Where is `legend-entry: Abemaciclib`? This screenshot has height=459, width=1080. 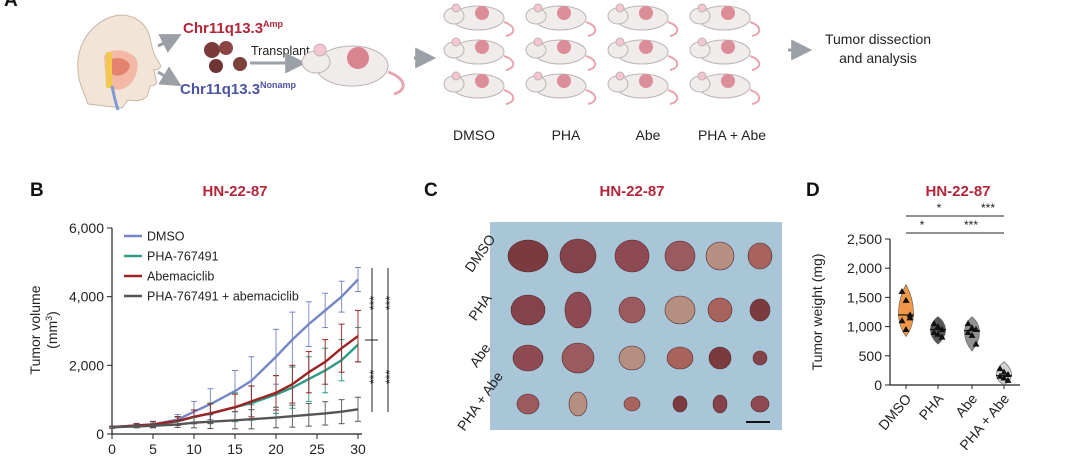
legend-entry: Abemaciclib is located at coordinates (180, 277).